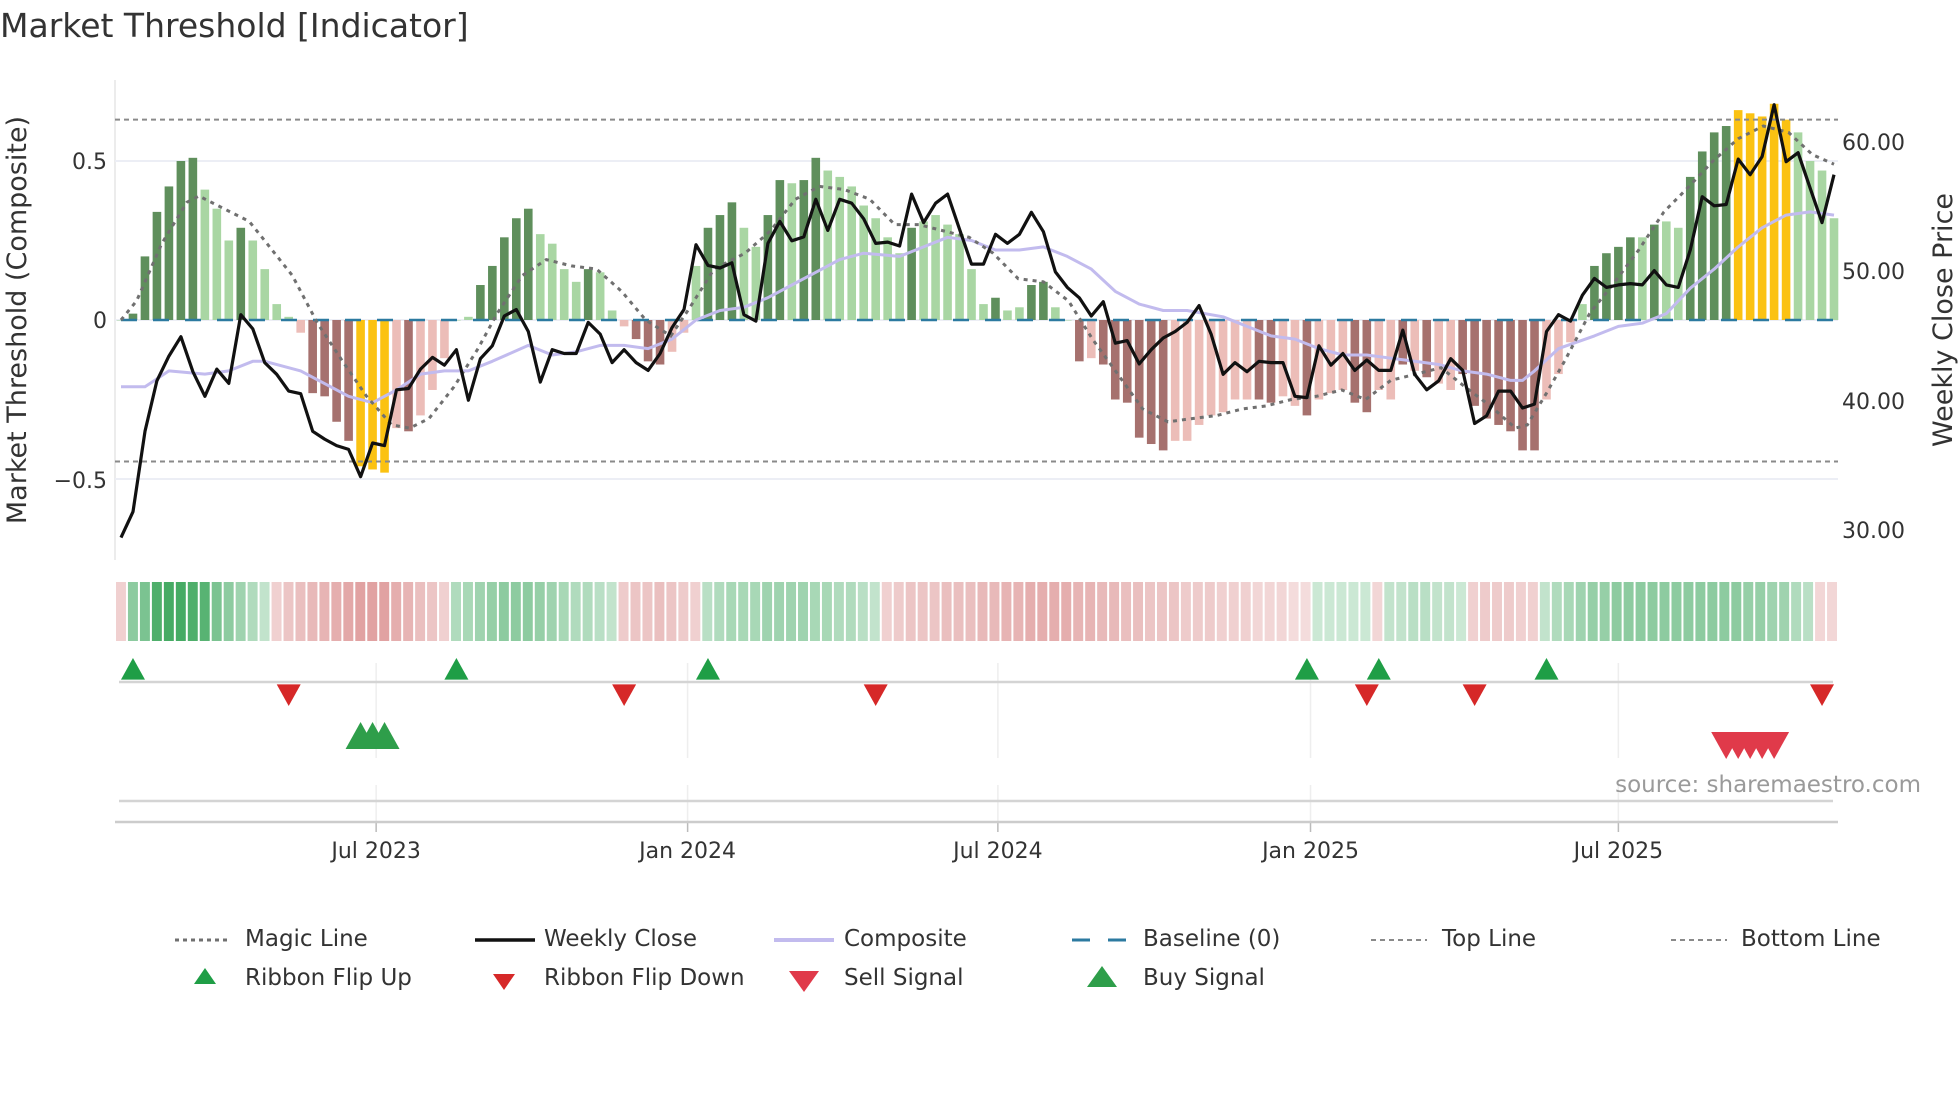 Image resolution: width=1960 pixels, height=1102 pixels. Describe the element at coordinates (306, 939) in the screenshot. I see `legend-magic-line: Magic Line` at that location.